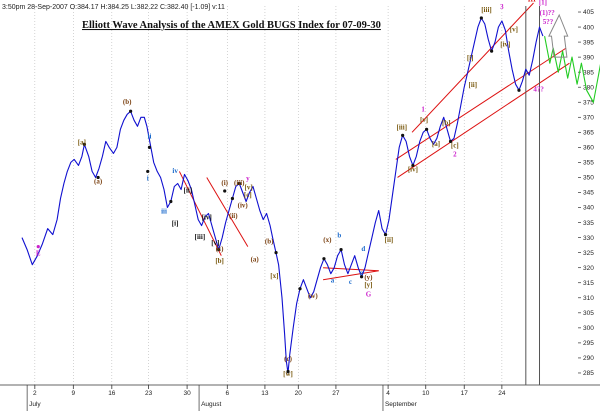 This screenshot has width=600, height=411. What do you see at coordinates (588, 163) in the screenshot?
I see `y-tick-label: 355` at bounding box center [588, 163].